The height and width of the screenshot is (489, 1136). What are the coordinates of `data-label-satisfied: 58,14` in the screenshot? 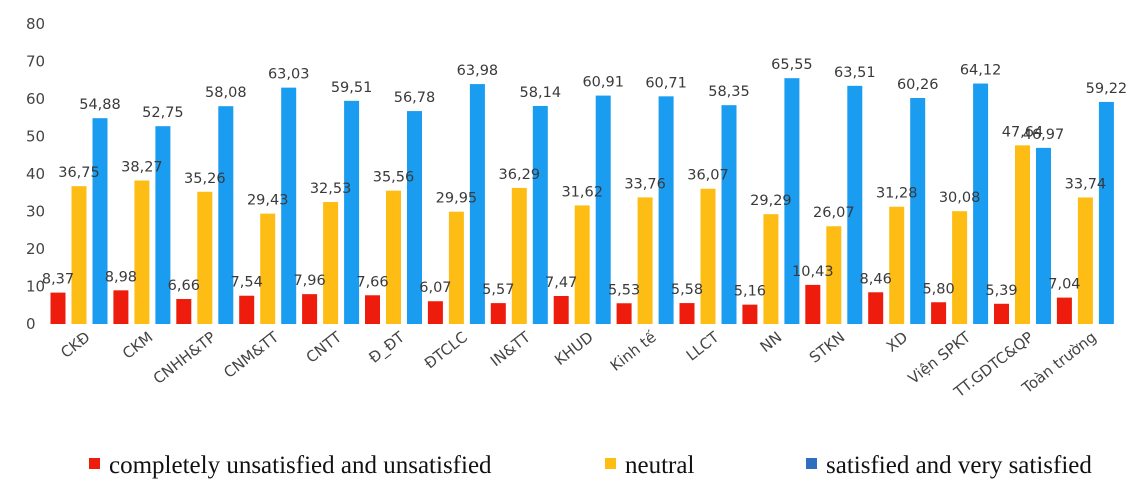 It's located at (541, 93).